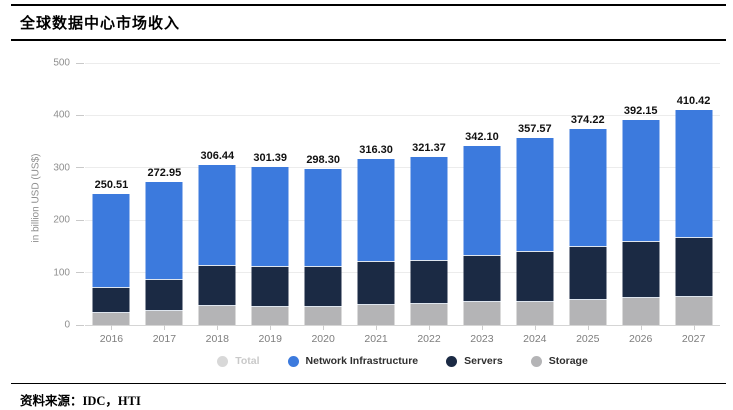  Describe the element at coordinates (61, 63) in the screenshot. I see `y-tick-label: 500` at that location.